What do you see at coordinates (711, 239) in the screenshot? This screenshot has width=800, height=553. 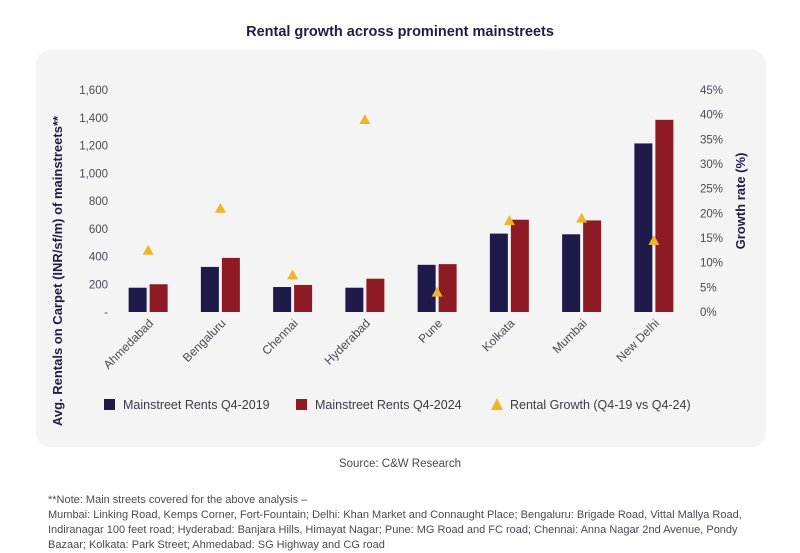 I see `y2-tick-label: 15%` at bounding box center [711, 239].